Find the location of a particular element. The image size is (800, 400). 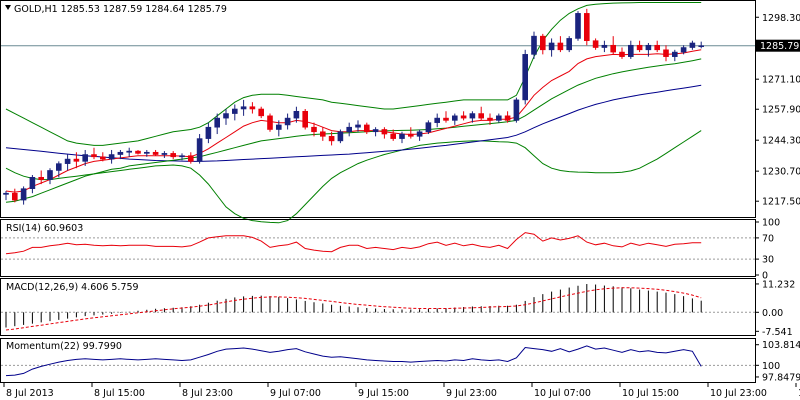

price-panel-title: GOLD,H1 1285.53 1287.59 1284.64 1285.79 is located at coordinates (120, 9).